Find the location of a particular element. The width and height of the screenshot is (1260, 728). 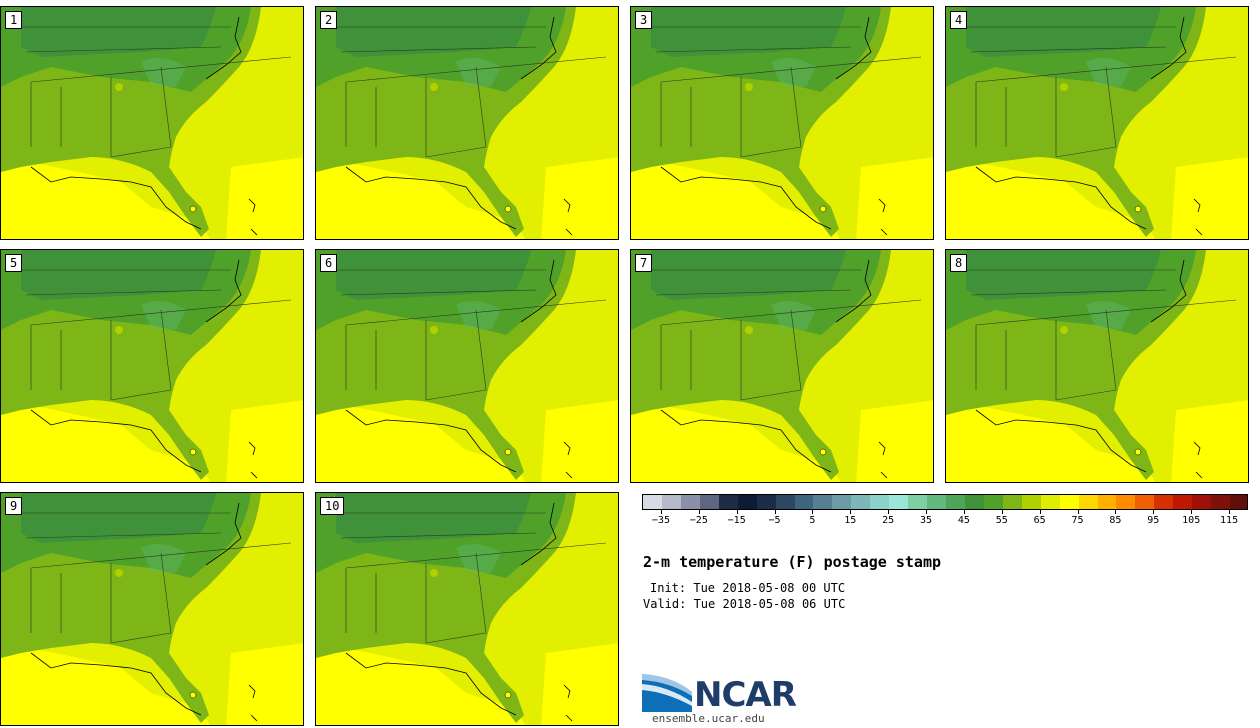

colorbar is located at coordinates (945, 502).